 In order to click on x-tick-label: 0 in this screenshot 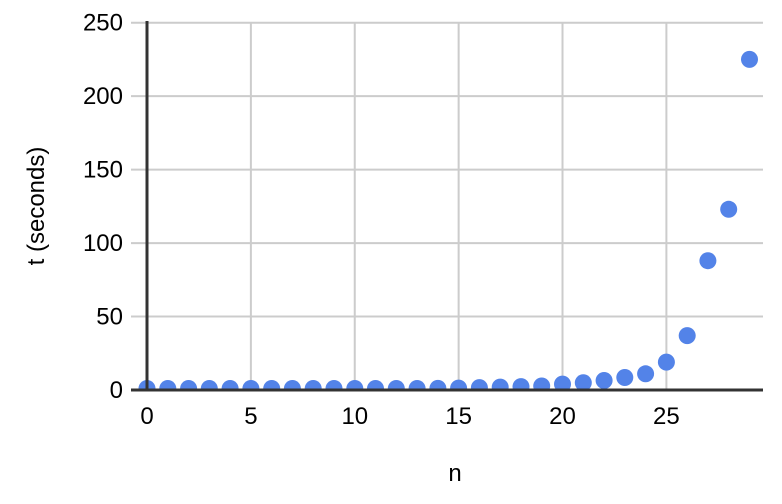, I will do `click(146, 416)`.